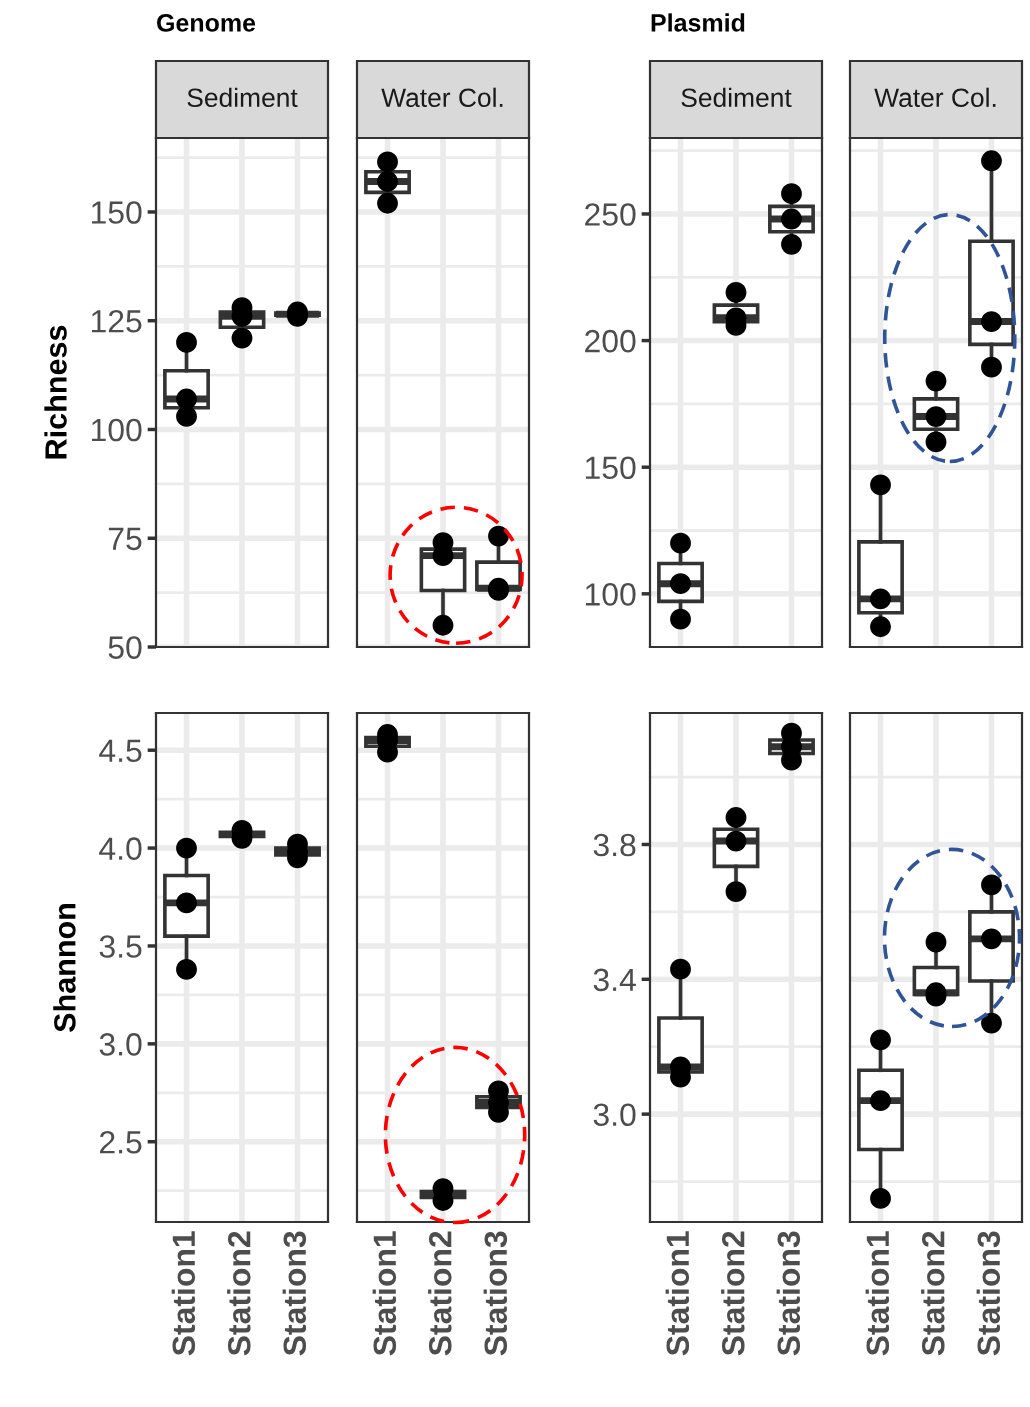 The height and width of the screenshot is (1407, 1030). I want to click on y-tick-label: 3.4, so click(614, 980).